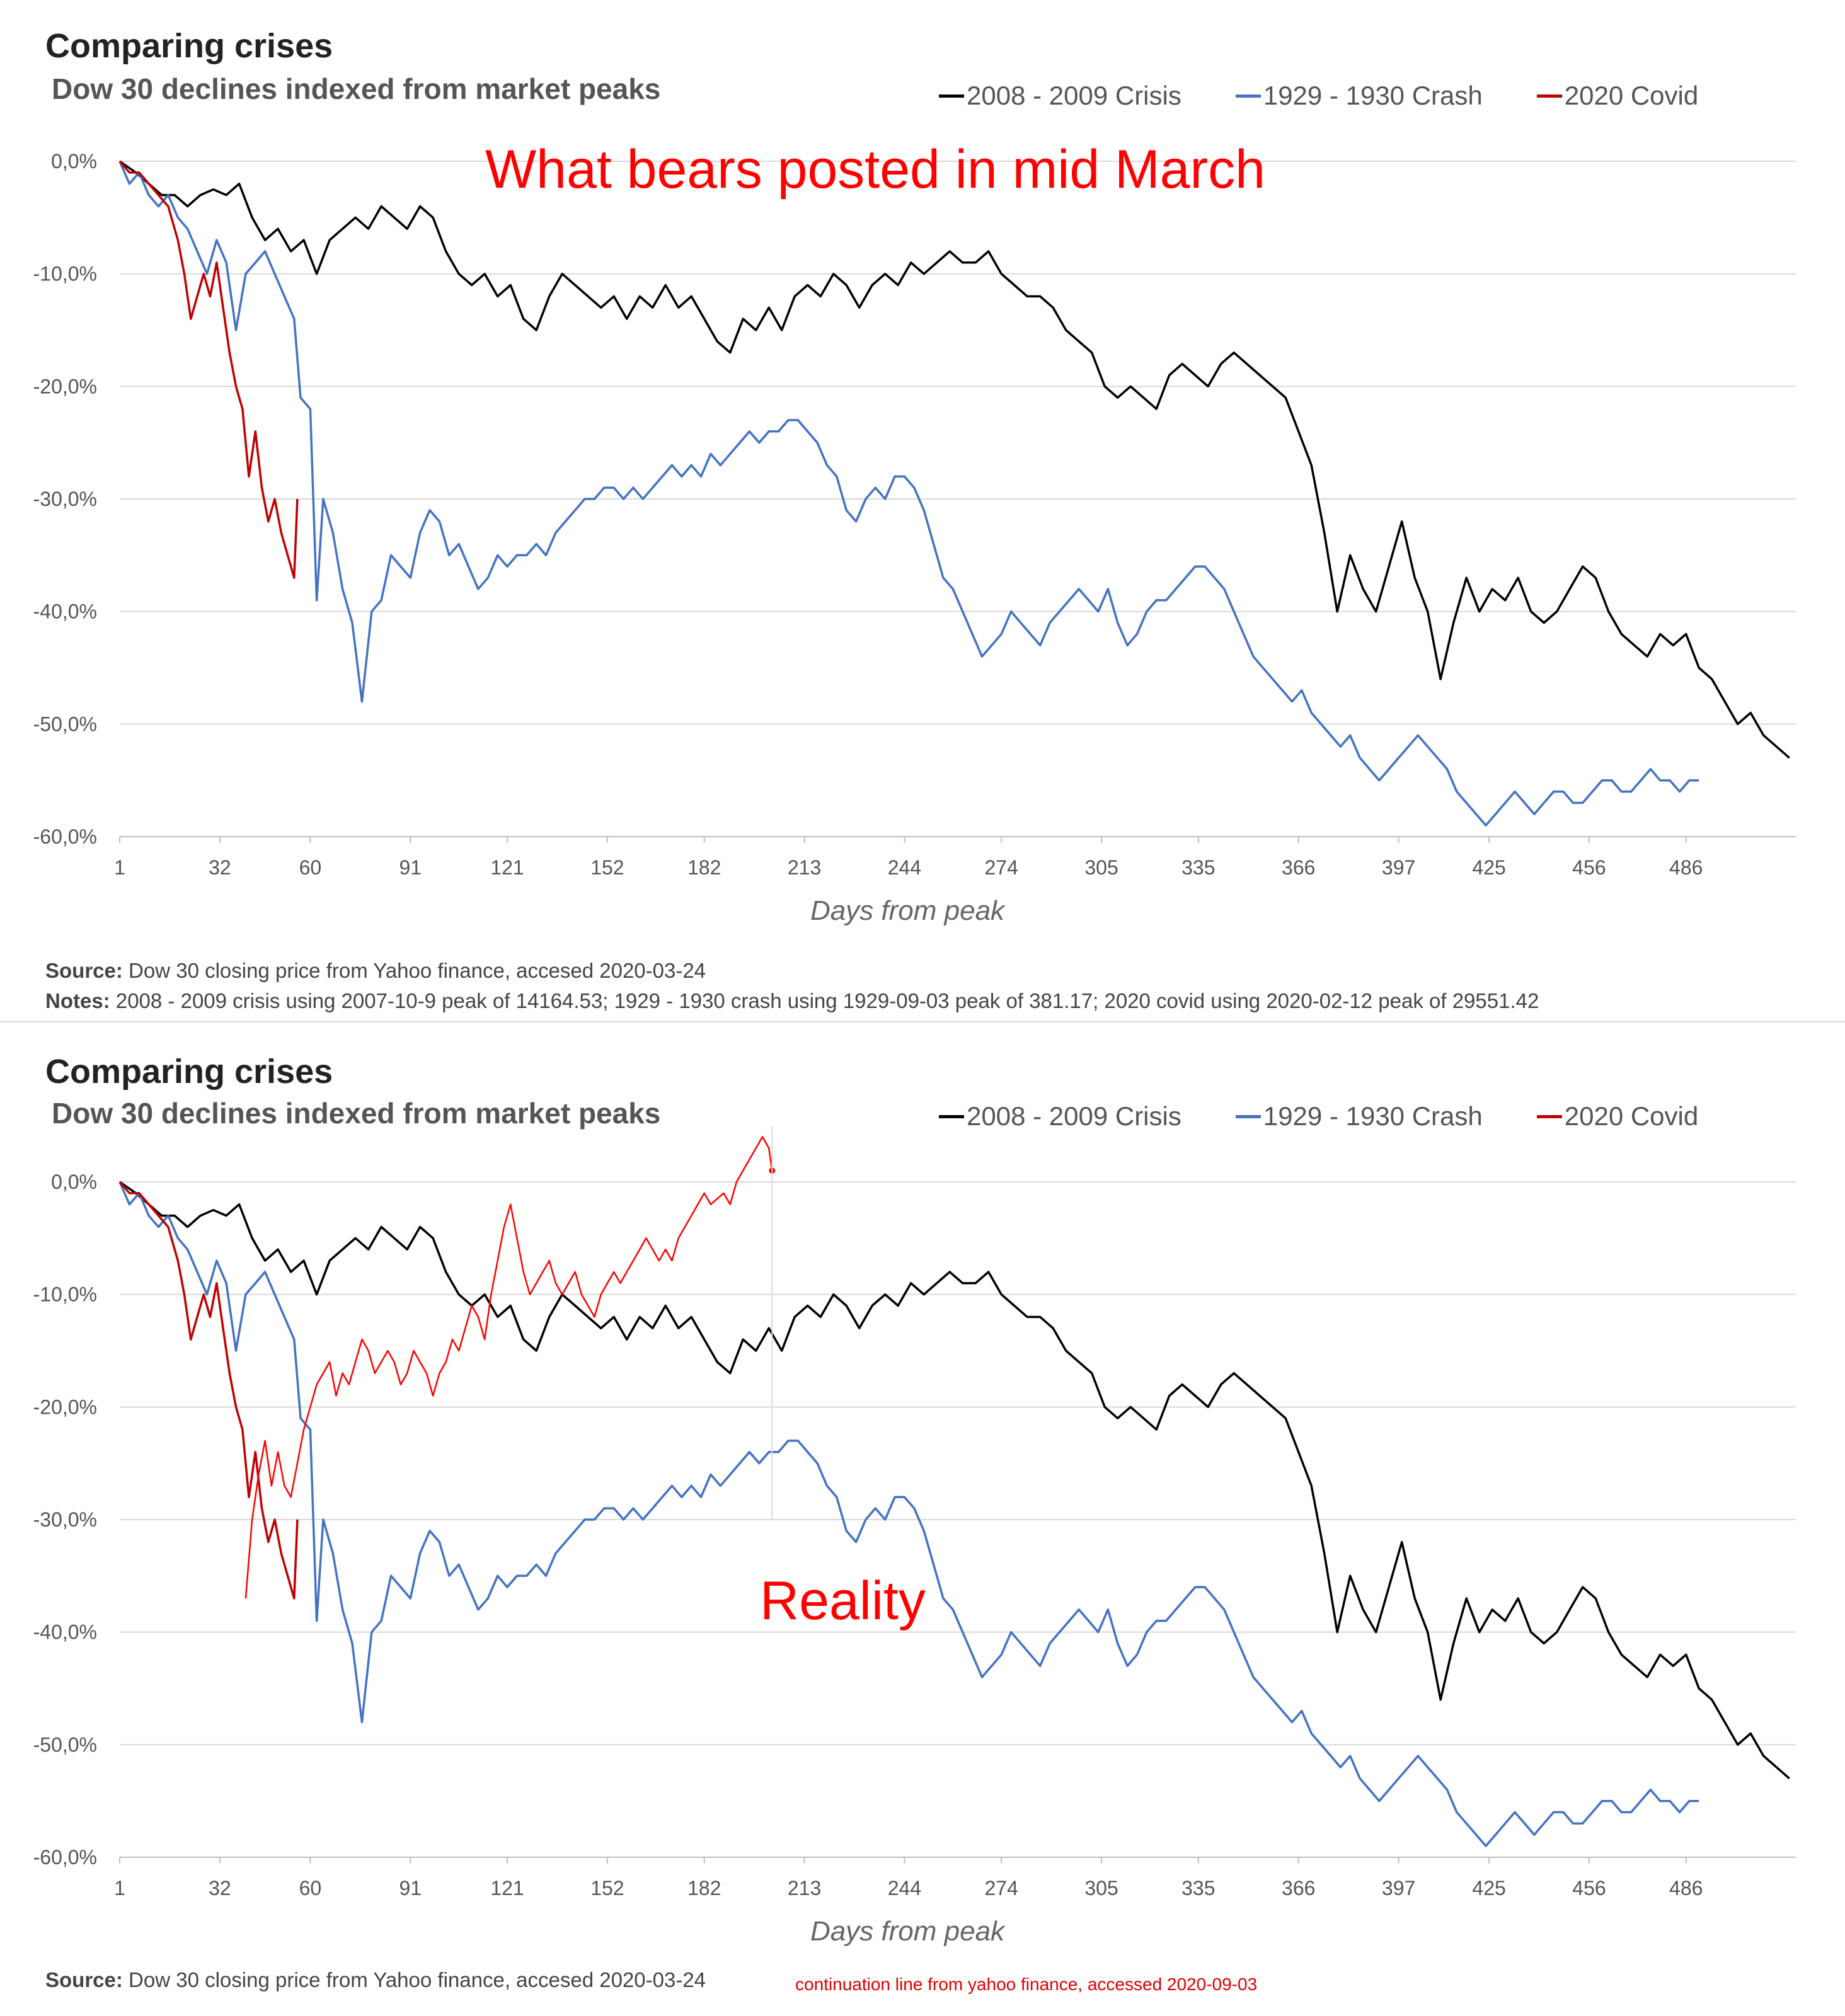 This screenshot has width=1845, height=2016. Describe the element at coordinates (509, 1367) in the screenshot. I see `series-line-2020-covid-continuation` at that location.